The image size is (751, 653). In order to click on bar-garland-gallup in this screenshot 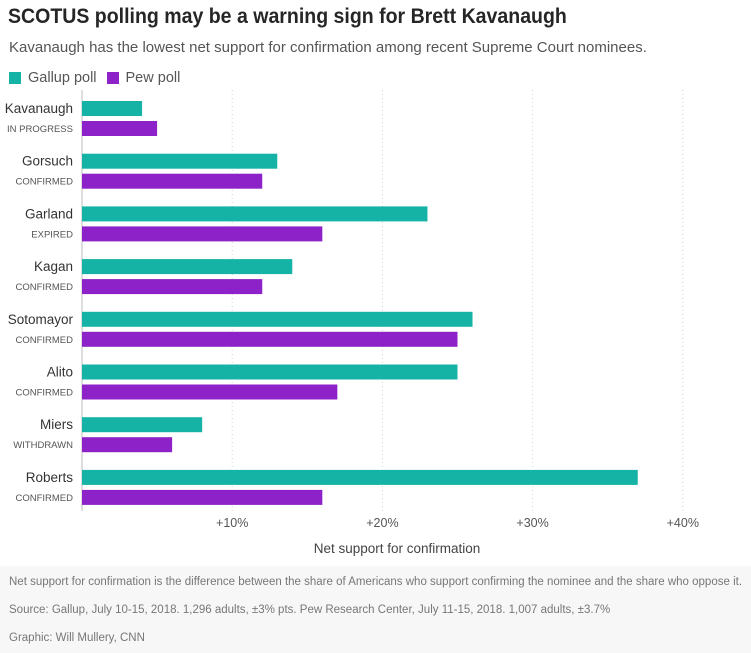, I will do `click(255, 214)`.